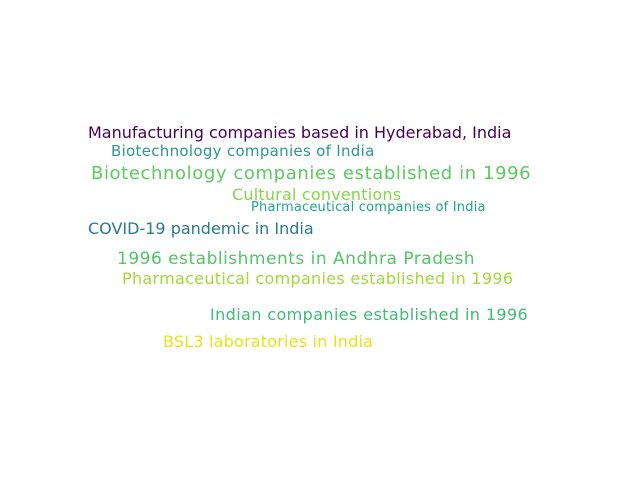  What do you see at coordinates (201, 228) in the screenshot?
I see `word-cloud-term: COVID-19 pandemic in India` at bounding box center [201, 228].